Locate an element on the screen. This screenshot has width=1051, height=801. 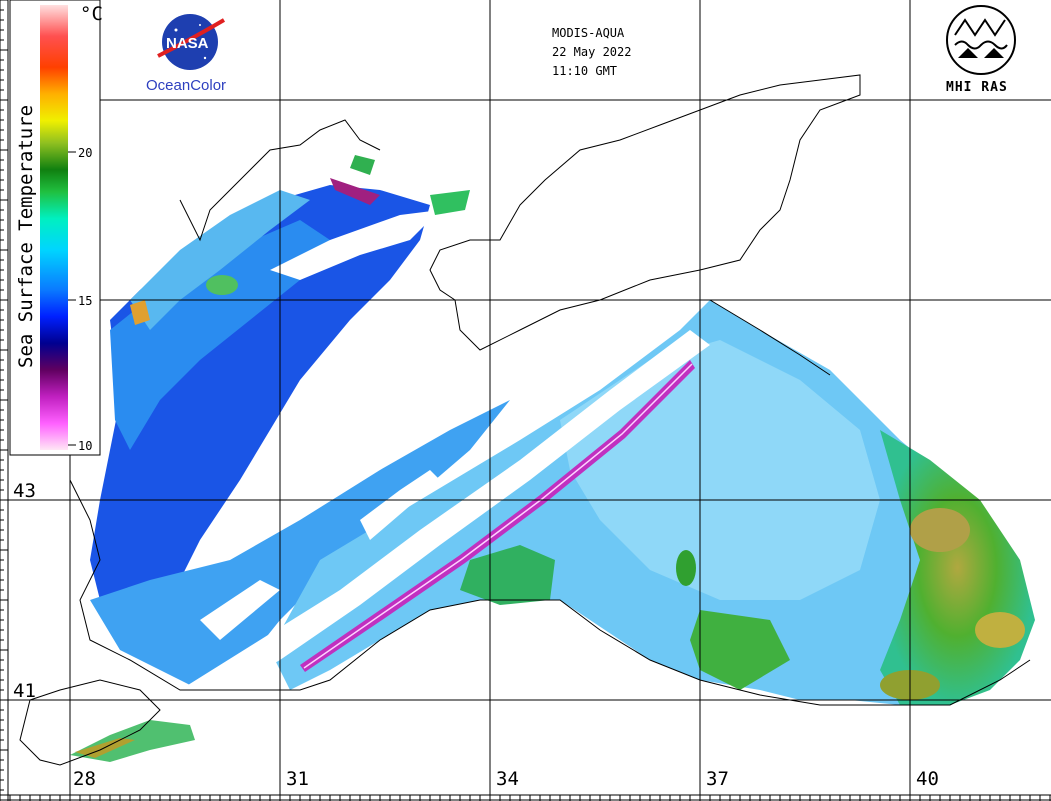
nasa-logo: NASA is located at coordinates (191, 42).